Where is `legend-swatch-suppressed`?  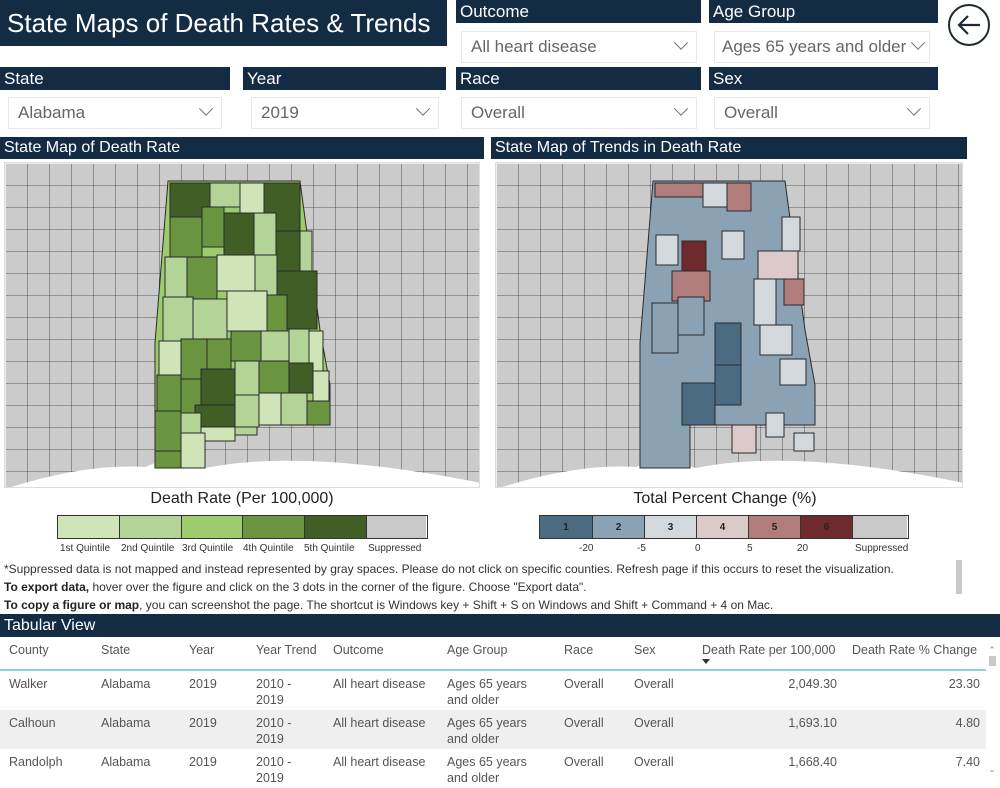 legend-swatch-suppressed is located at coordinates (396, 527).